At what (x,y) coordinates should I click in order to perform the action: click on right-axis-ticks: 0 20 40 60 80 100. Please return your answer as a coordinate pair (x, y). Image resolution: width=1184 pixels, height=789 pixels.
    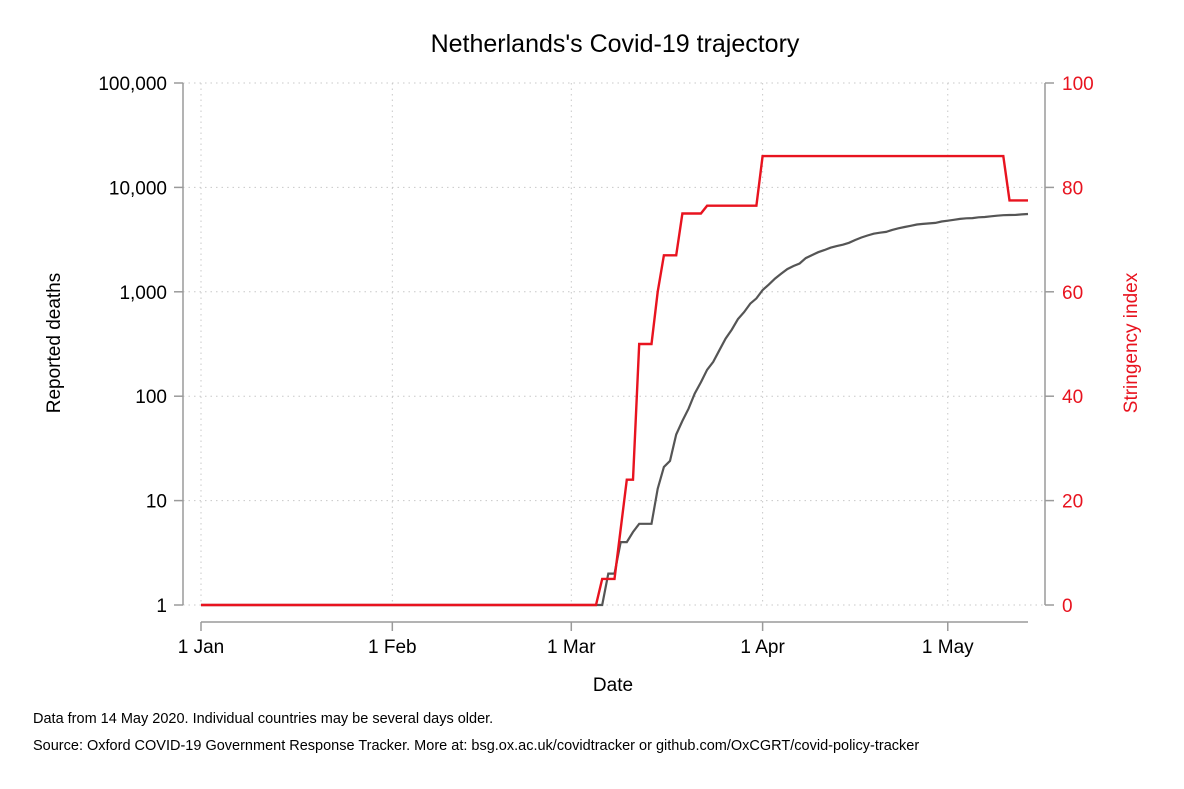
    Looking at the image, I should click on (1069, 345).